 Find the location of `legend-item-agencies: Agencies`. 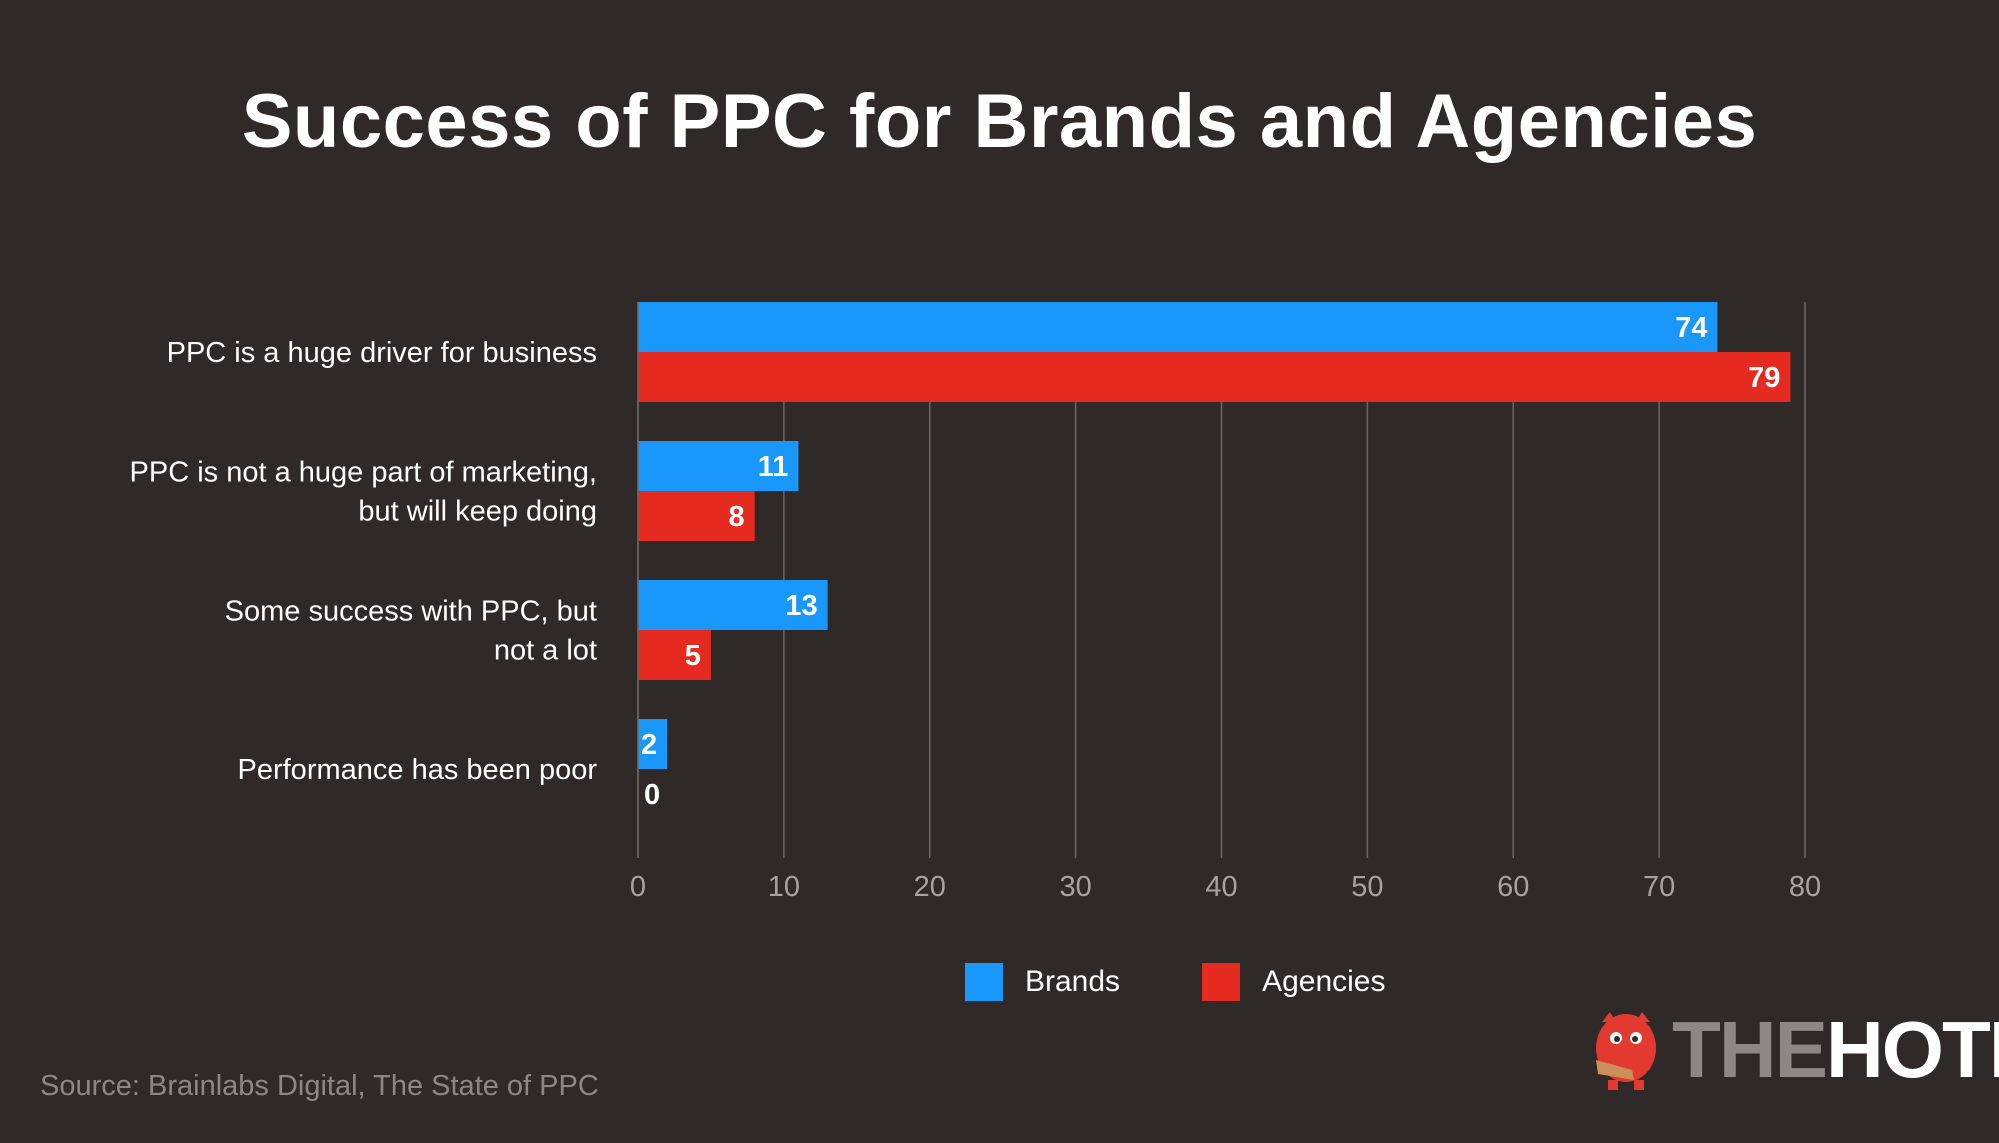

legend-item-agencies: Agencies is located at coordinates (1293, 982).